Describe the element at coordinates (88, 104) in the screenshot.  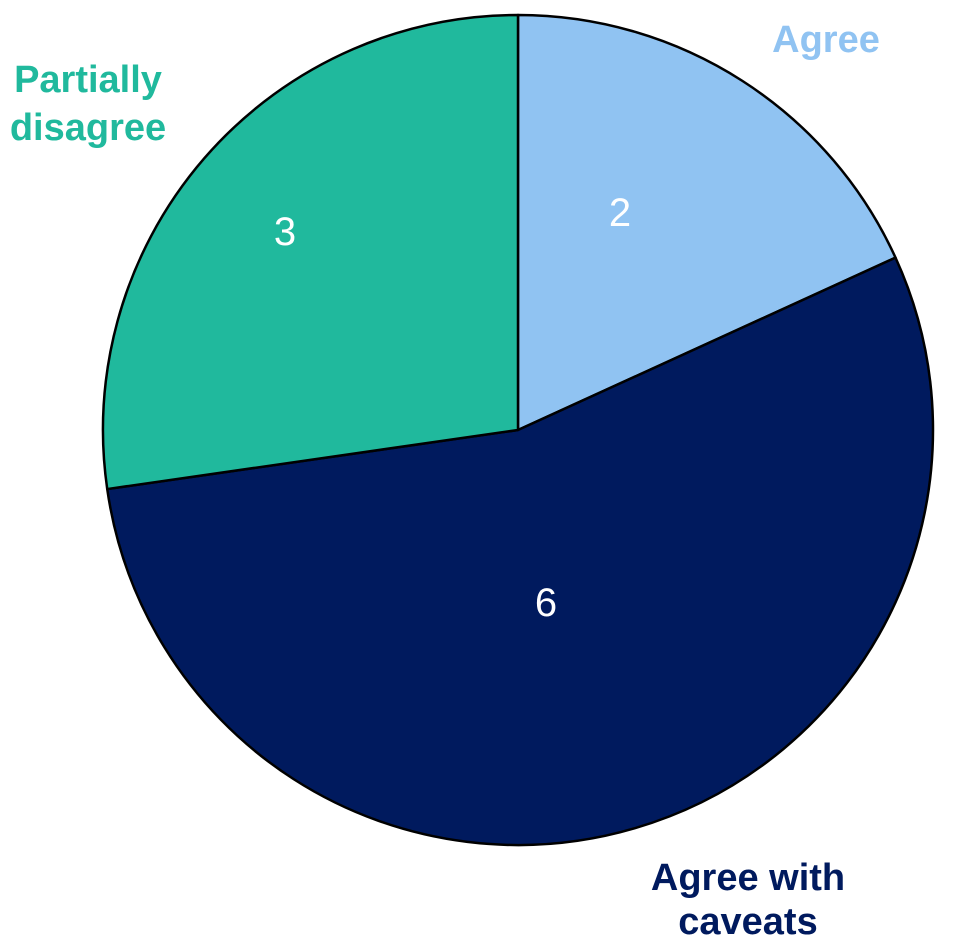
I see `category-label: Partially disagree` at that location.